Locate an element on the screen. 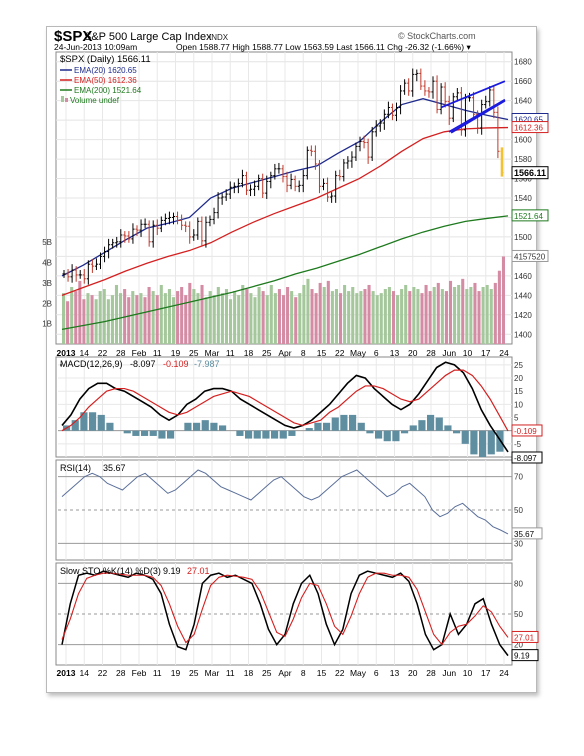 This screenshot has width=584, height=756. volume-tick-label: 3B is located at coordinates (47, 283).